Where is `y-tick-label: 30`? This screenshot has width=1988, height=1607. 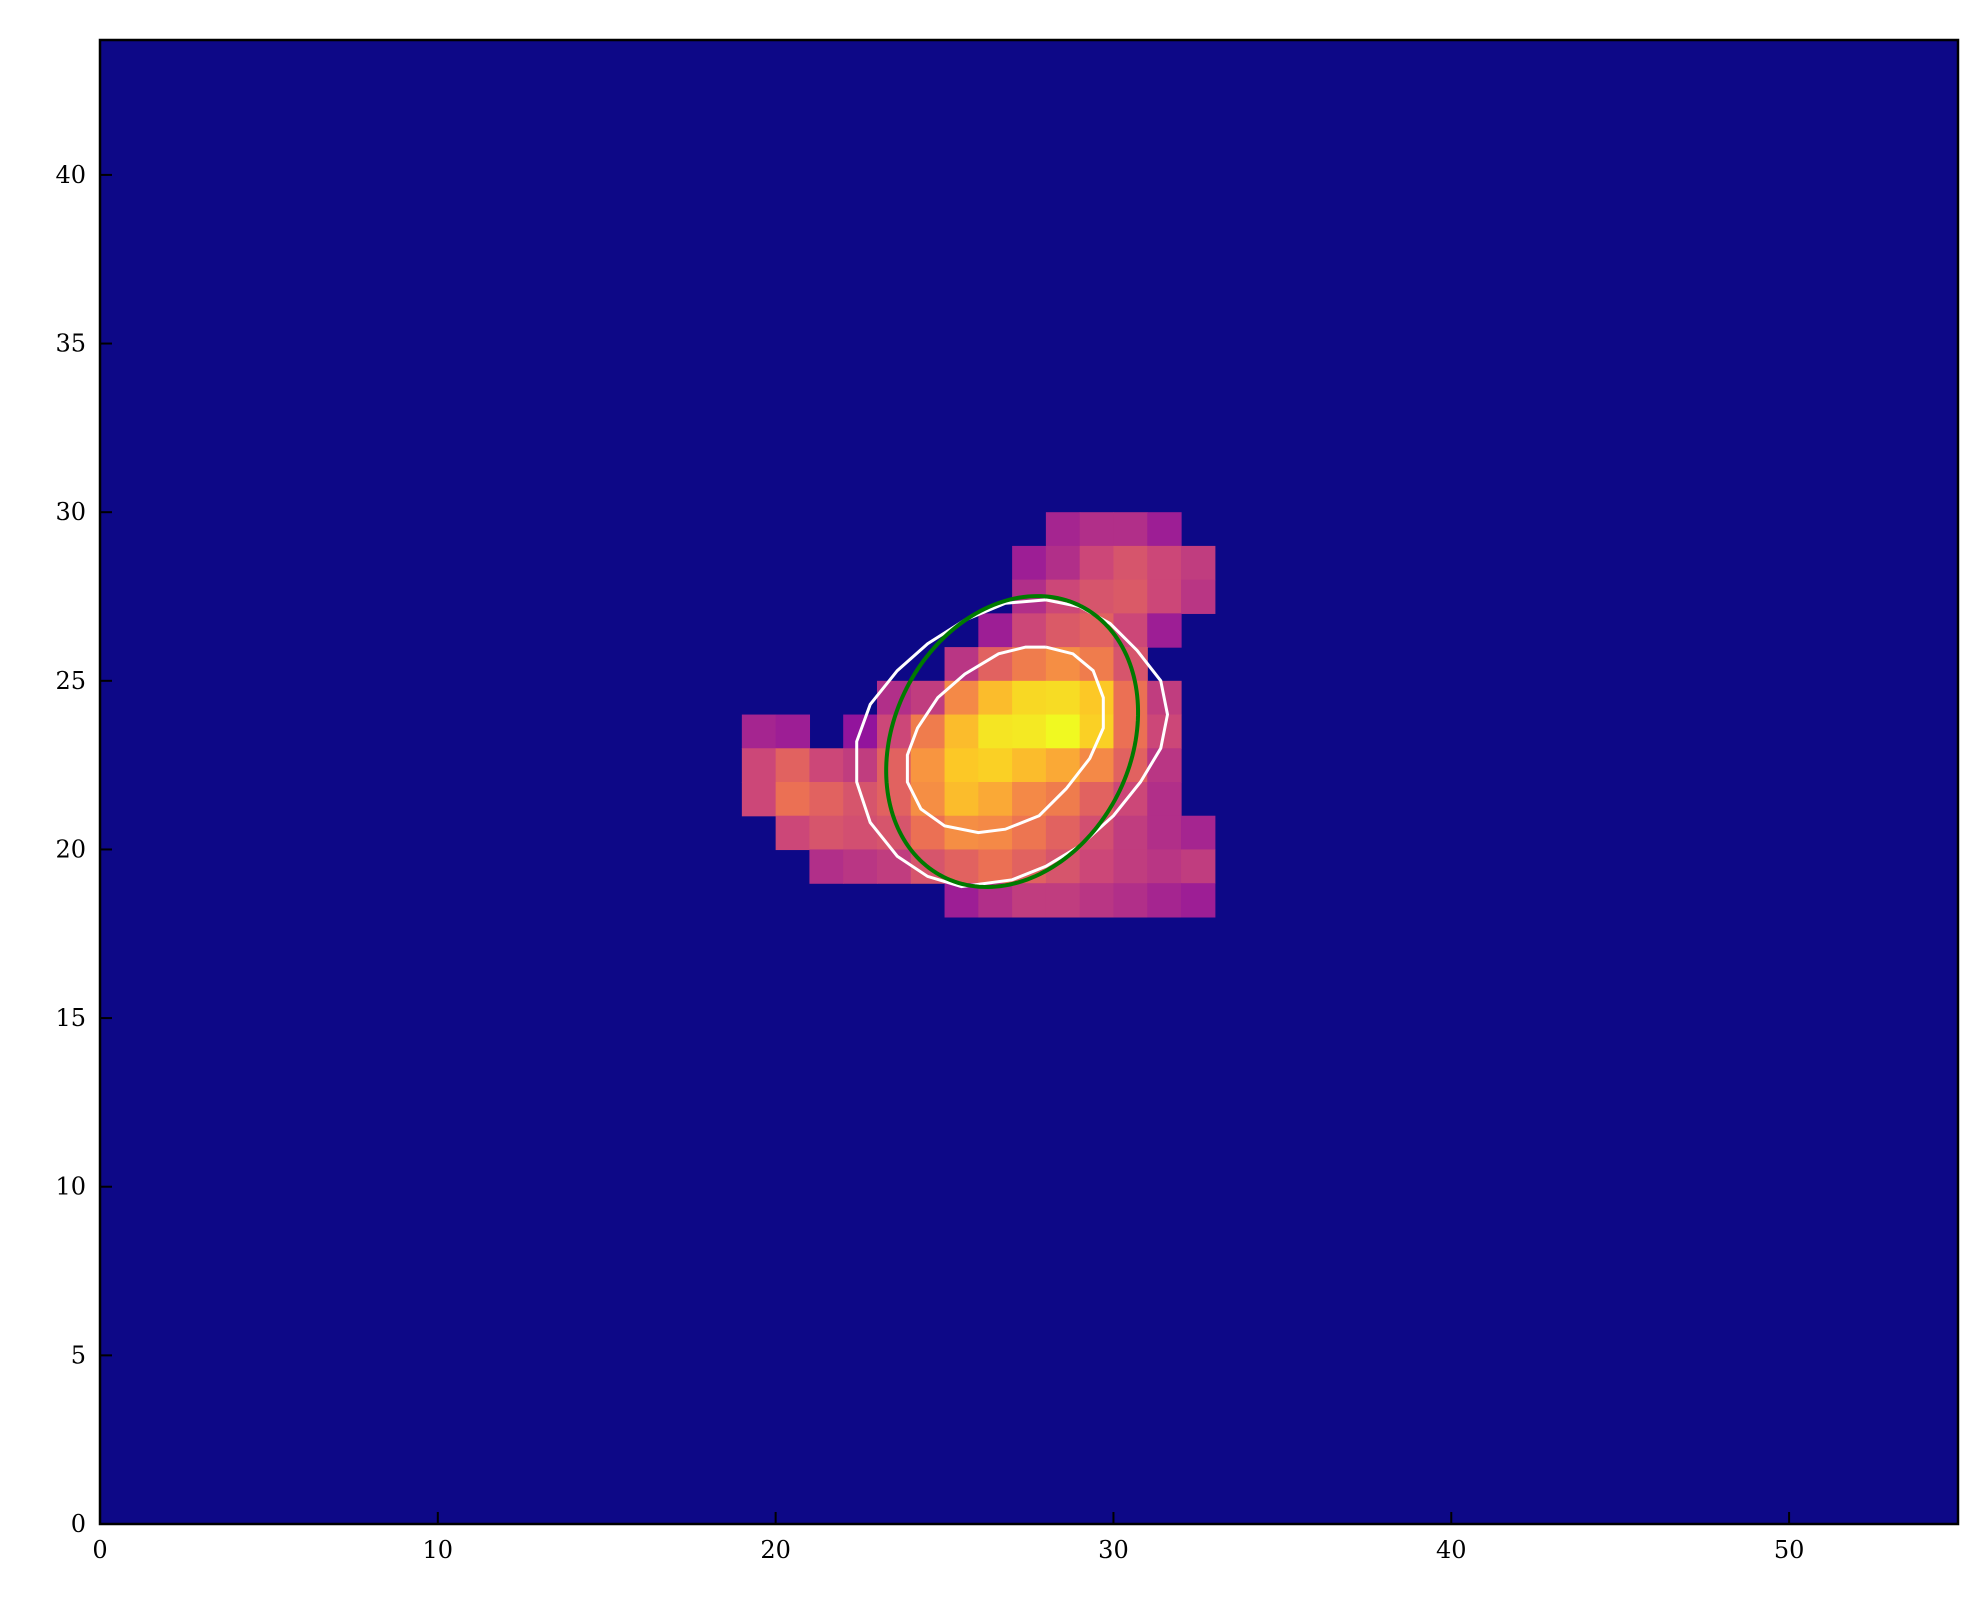 y-tick-label: 30 is located at coordinates (70, 512).